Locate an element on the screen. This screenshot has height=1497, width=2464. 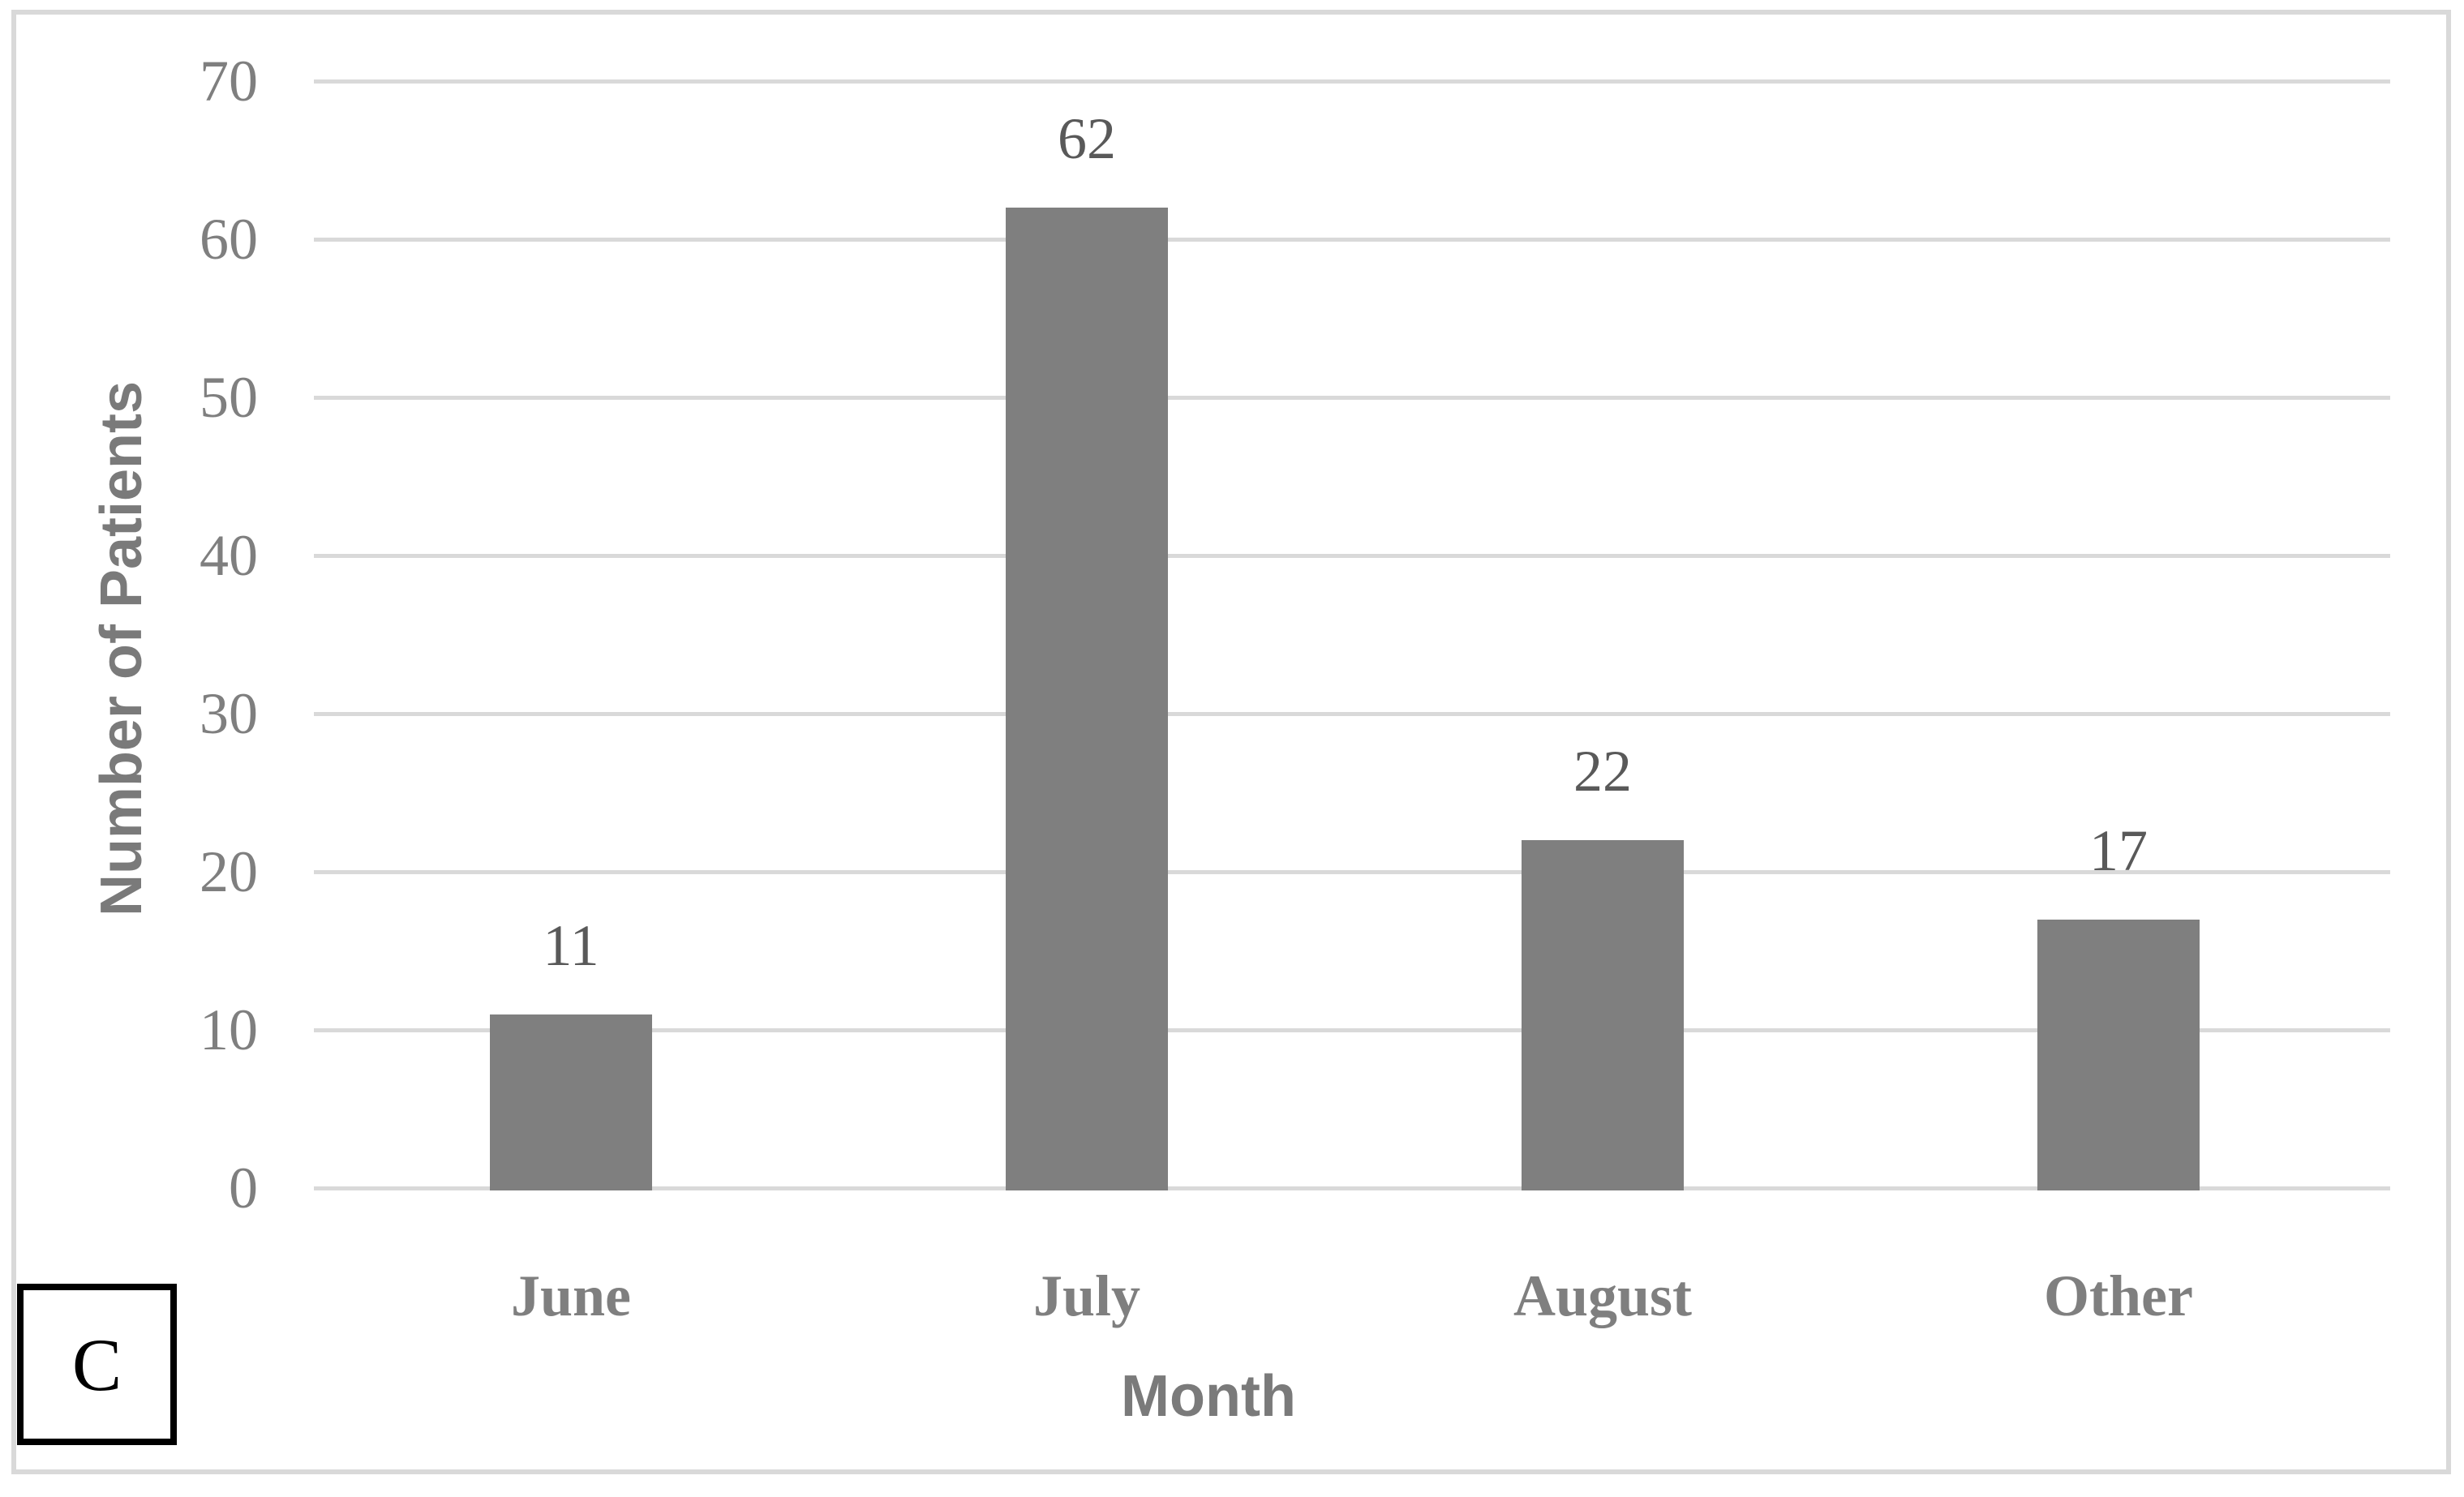
x-axis-title: Month is located at coordinates (1208, 1397).